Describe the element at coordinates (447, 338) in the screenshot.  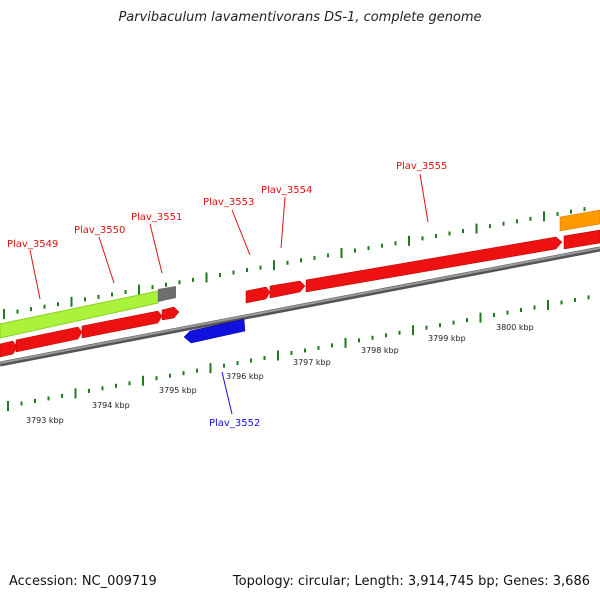
I see `scale-label: 3799 kbp` at that location.